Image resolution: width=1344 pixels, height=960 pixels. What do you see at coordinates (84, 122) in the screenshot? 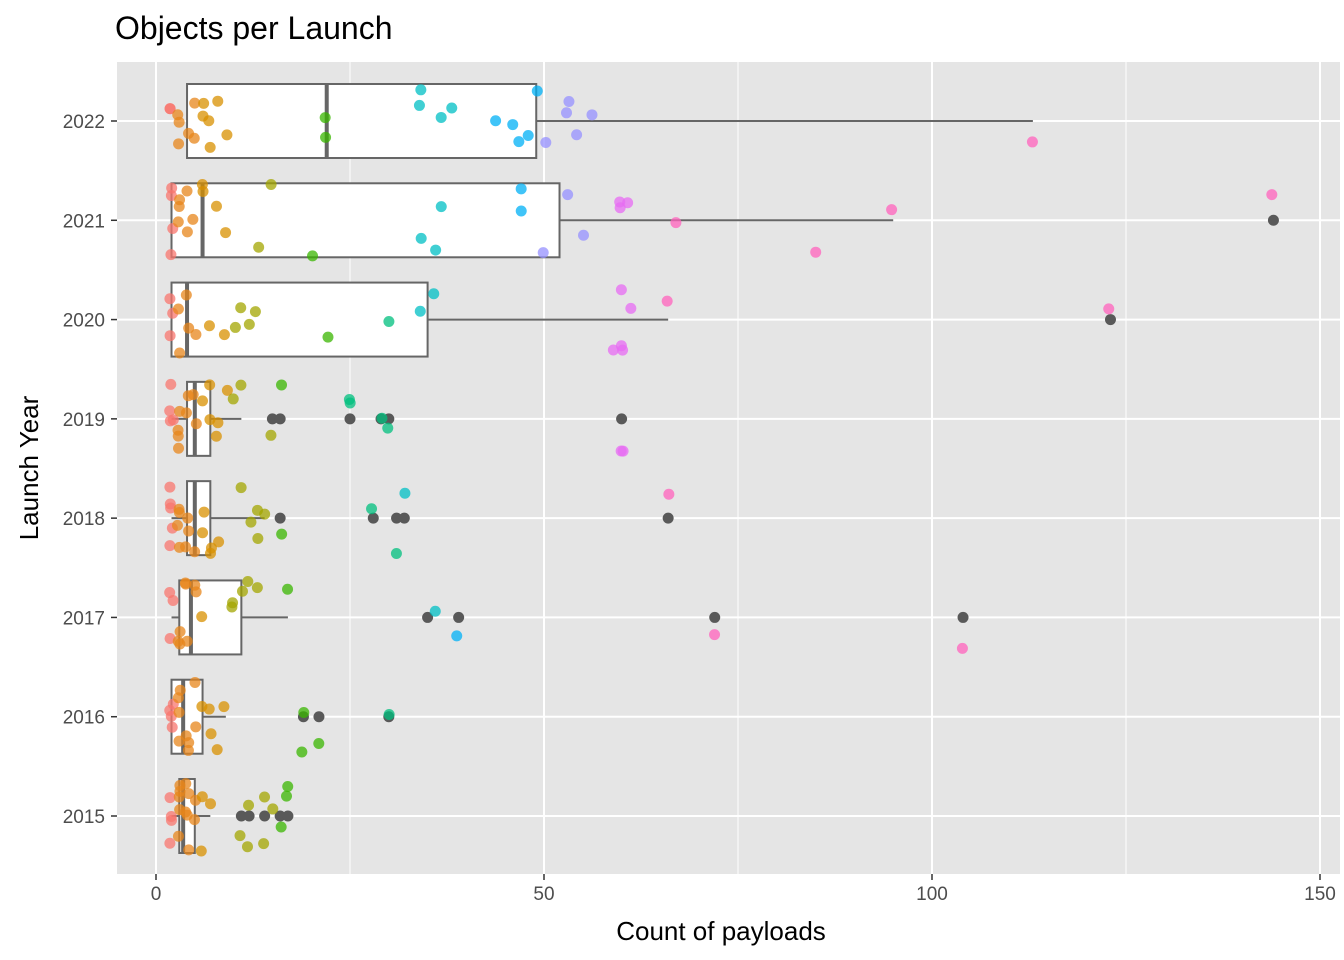
I see `y-tick-label: 2022` at bounding box center [84, 122].